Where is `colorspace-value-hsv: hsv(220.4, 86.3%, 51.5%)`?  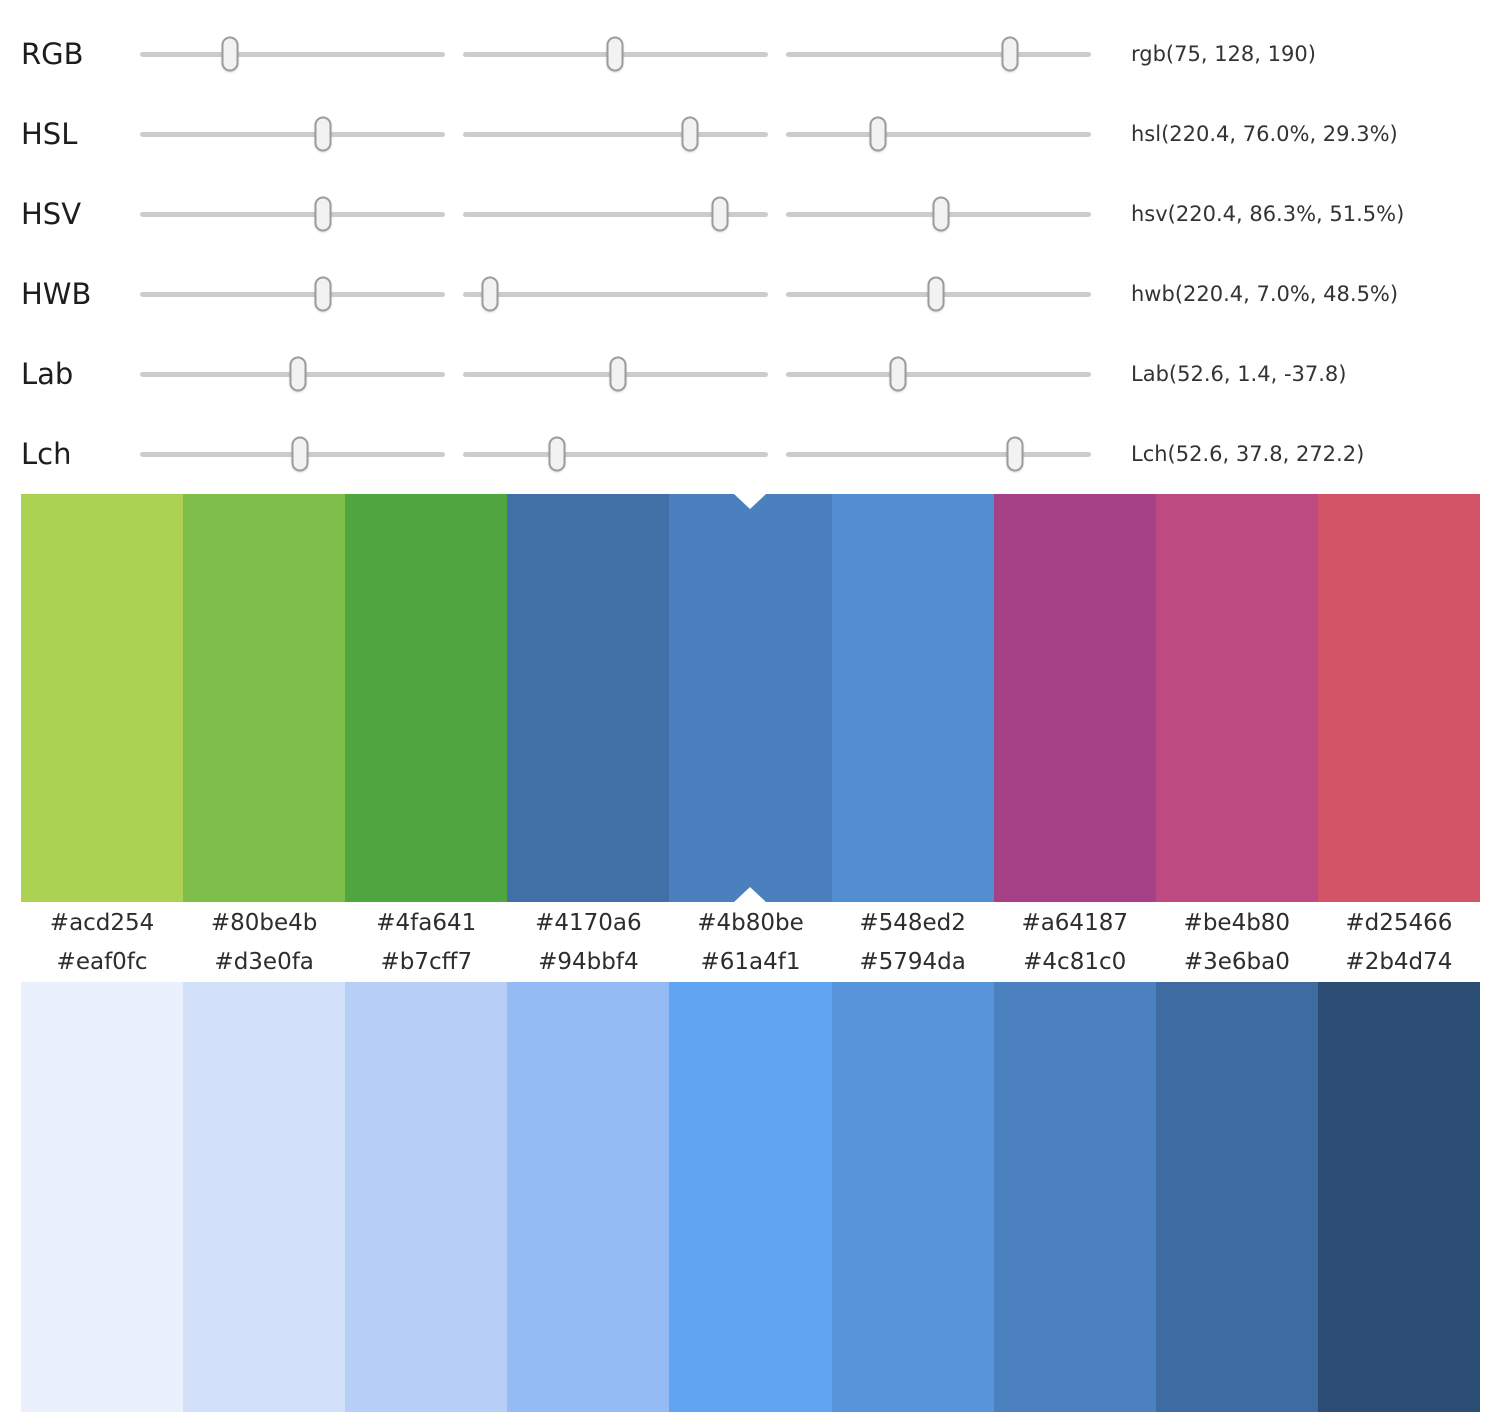 colorspace-value-hsv: hsv(220.4, 86.3%, 51.5%) is located at coordinates (1268, 214).